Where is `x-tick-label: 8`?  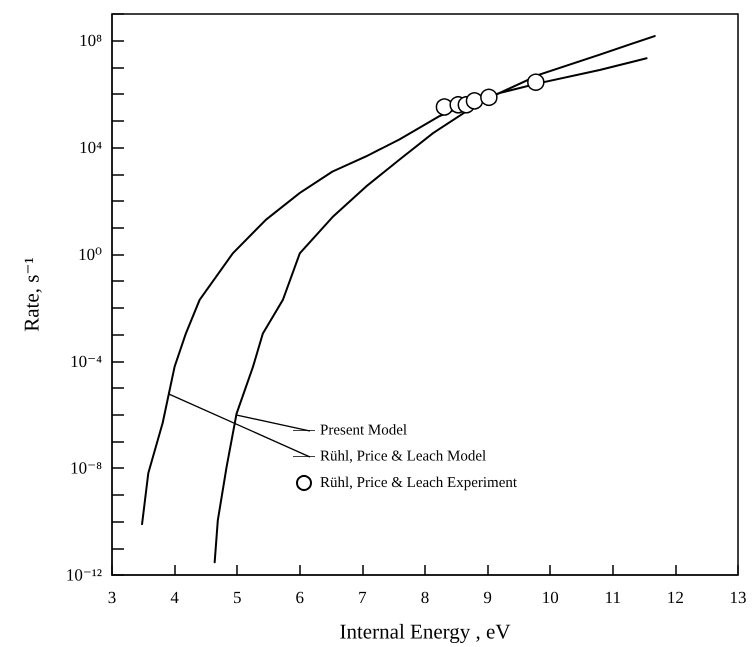 x-tick-label: 8 is located at coordinates (425, 597).